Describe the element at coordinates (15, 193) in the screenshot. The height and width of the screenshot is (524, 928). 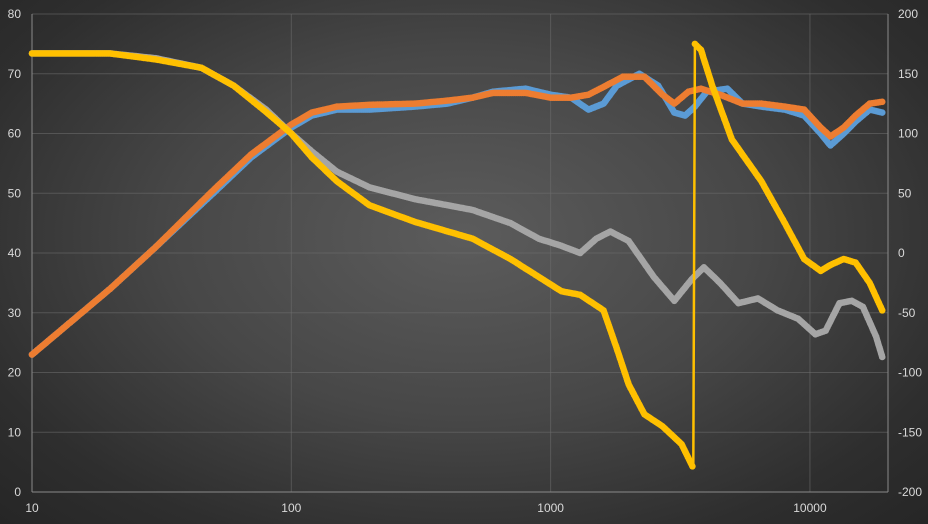
I see `y-tick-label: 50` at that location.